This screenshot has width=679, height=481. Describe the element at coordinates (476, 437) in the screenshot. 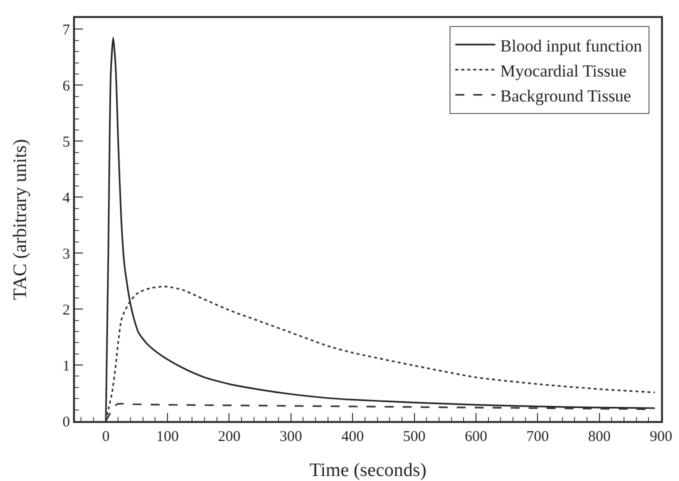

I see `x-tick-label: 600` at that location.